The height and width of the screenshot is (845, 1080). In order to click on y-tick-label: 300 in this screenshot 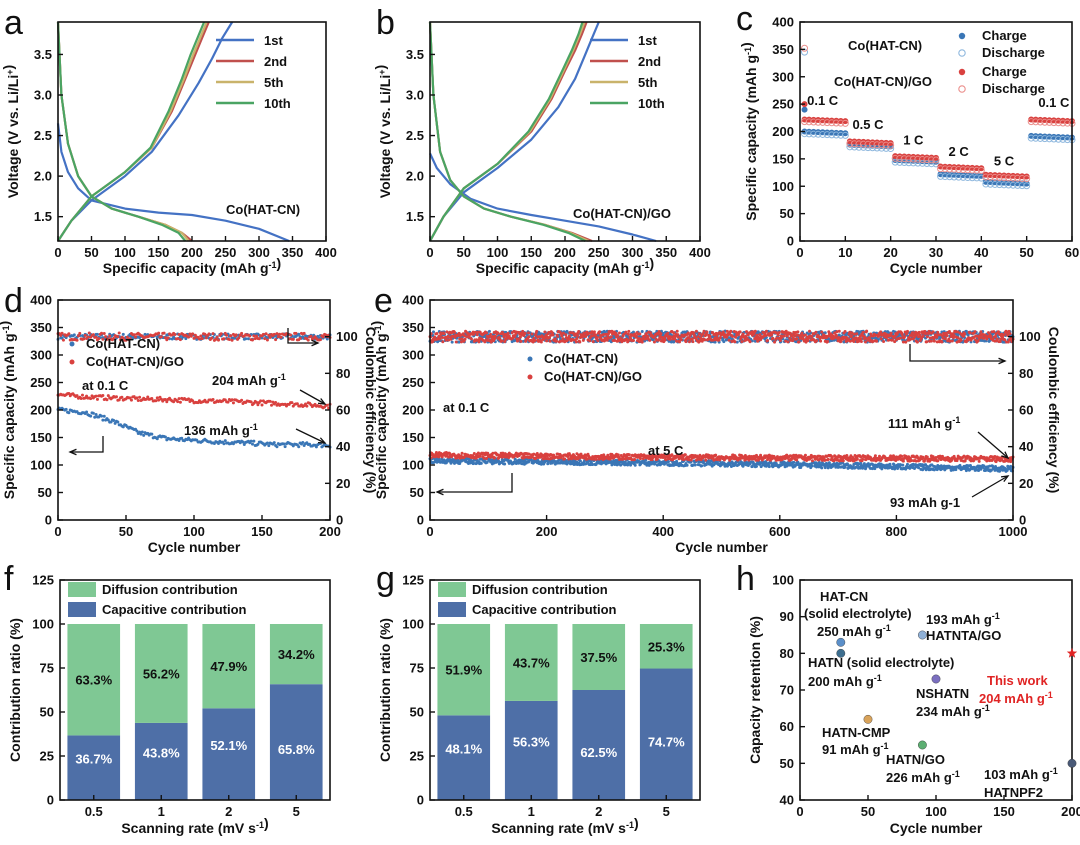, I will do `click(41, 355)`.